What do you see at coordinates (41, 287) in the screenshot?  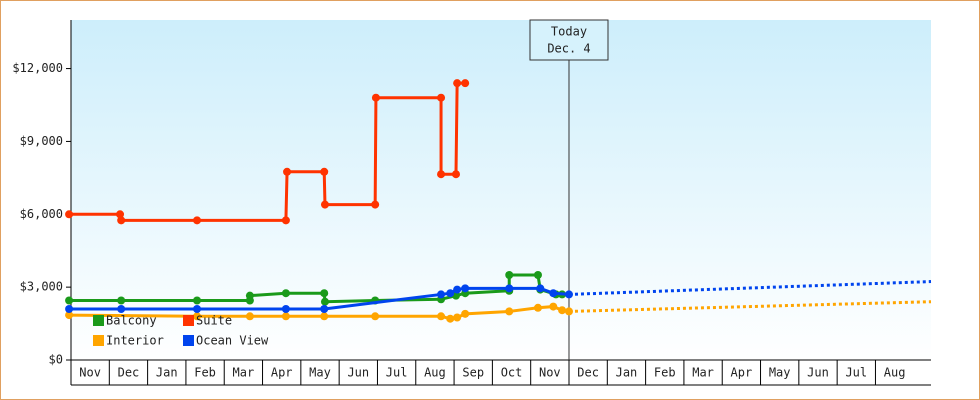 I see `y-tick-label: $3,000` at bounding box center [41, 287].